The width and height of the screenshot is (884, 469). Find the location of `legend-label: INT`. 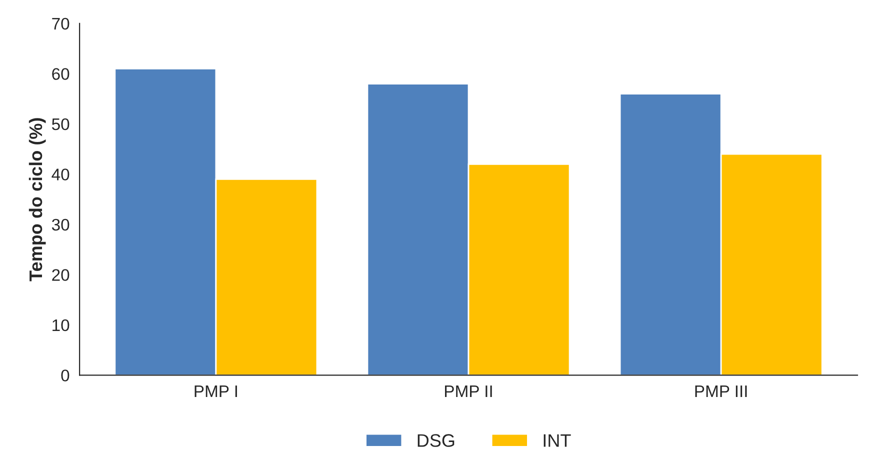

legend-label: INT is located at coordinates (557, 440).